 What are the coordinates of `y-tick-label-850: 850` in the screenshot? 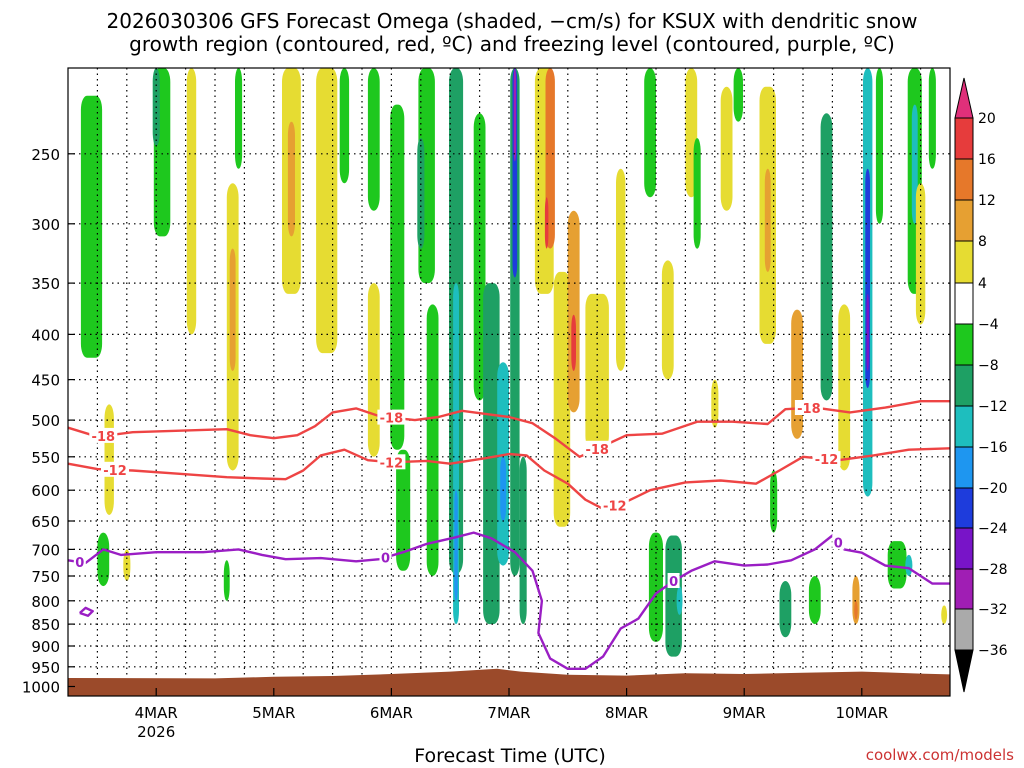 It's located at (45, 625).